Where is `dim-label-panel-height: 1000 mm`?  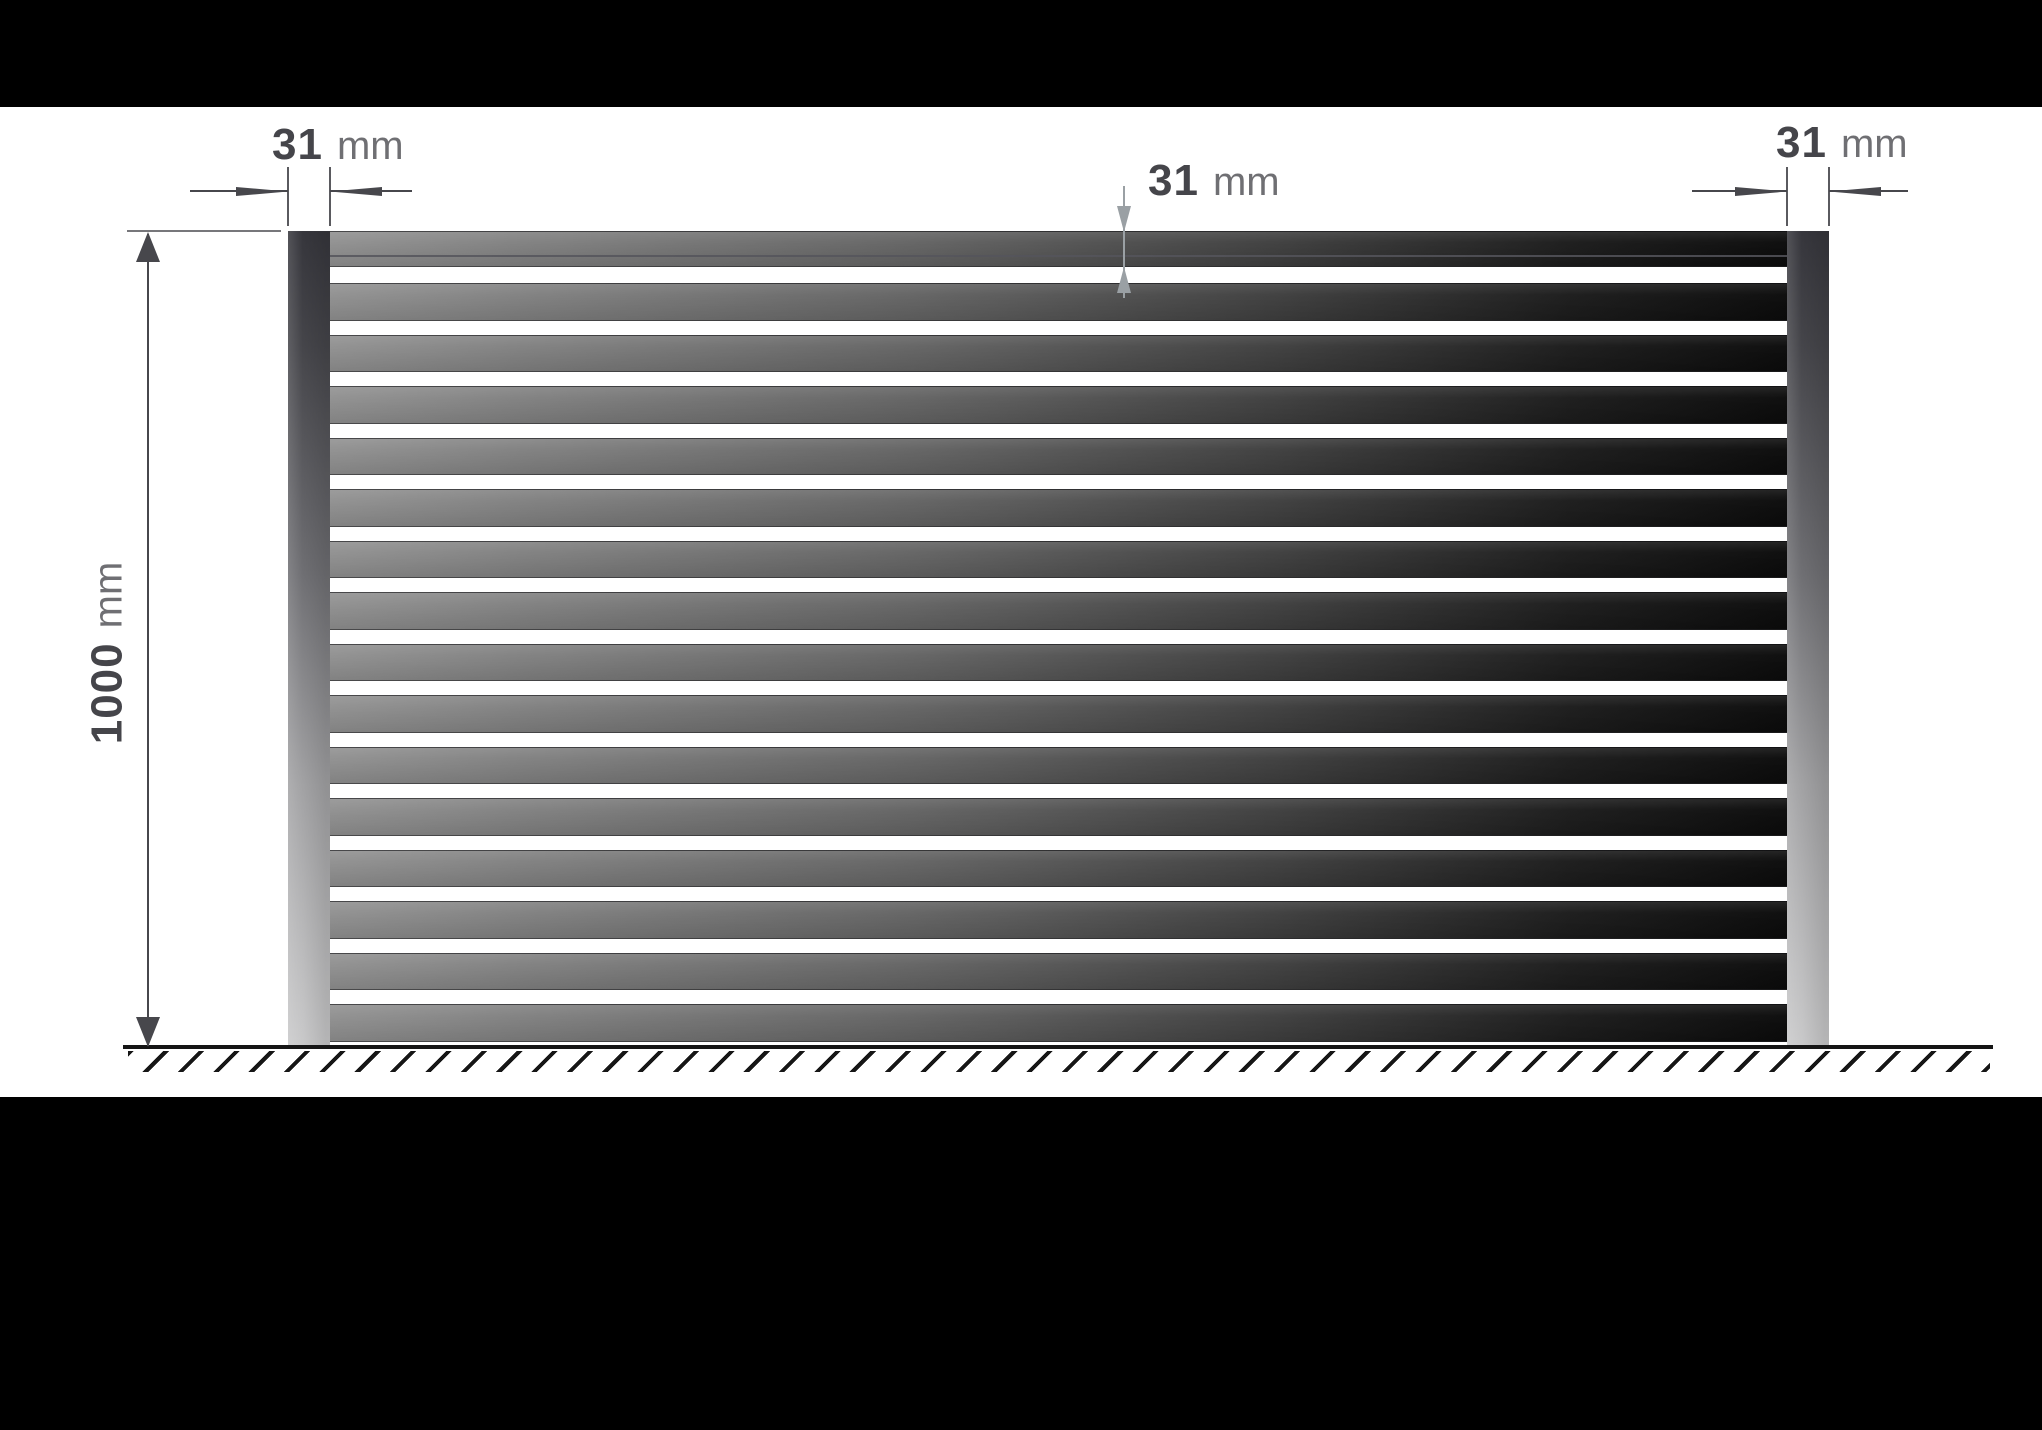 dim-label-panel-height: 1000 mm is located at coordinates (109, 653).